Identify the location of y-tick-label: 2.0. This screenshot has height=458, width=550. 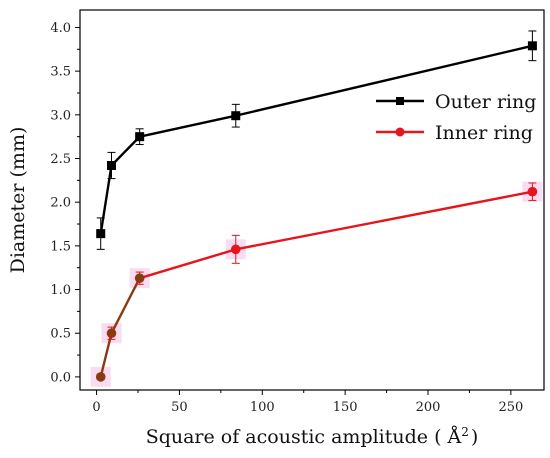
(60, 203).